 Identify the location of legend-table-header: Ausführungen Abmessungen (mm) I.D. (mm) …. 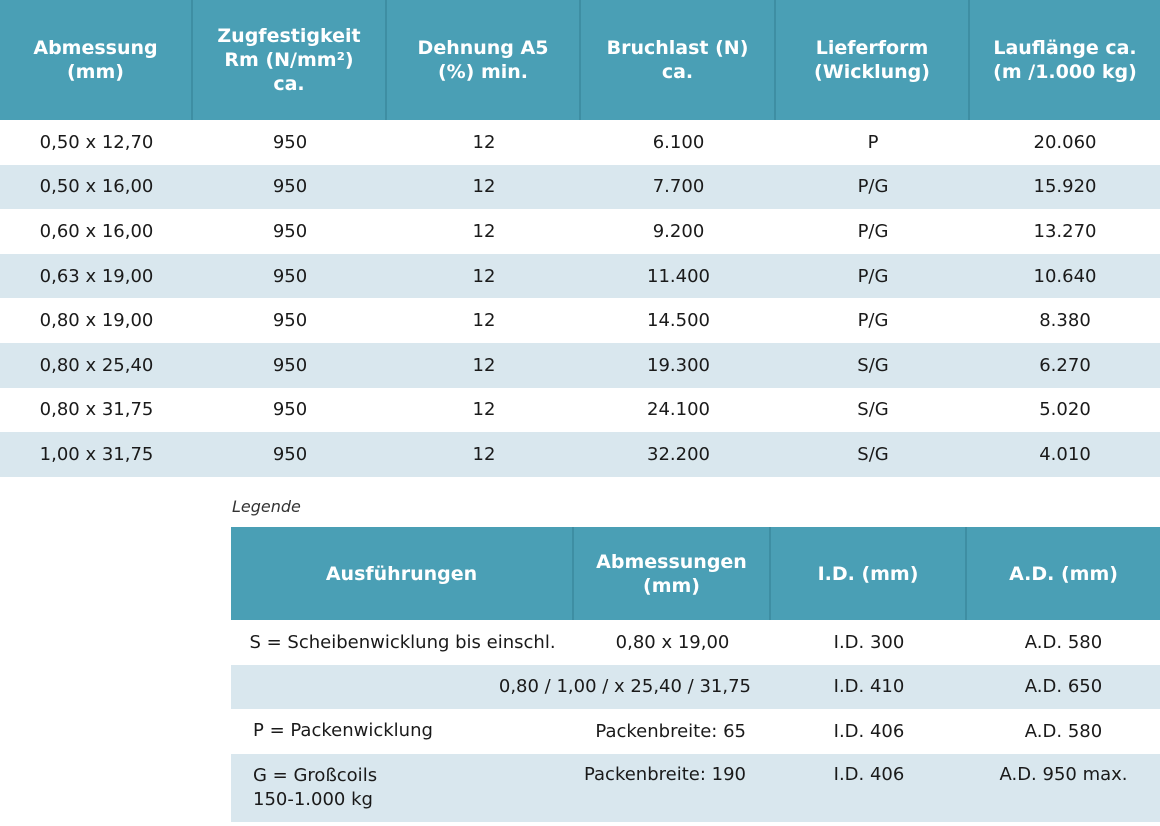
(695, 573).